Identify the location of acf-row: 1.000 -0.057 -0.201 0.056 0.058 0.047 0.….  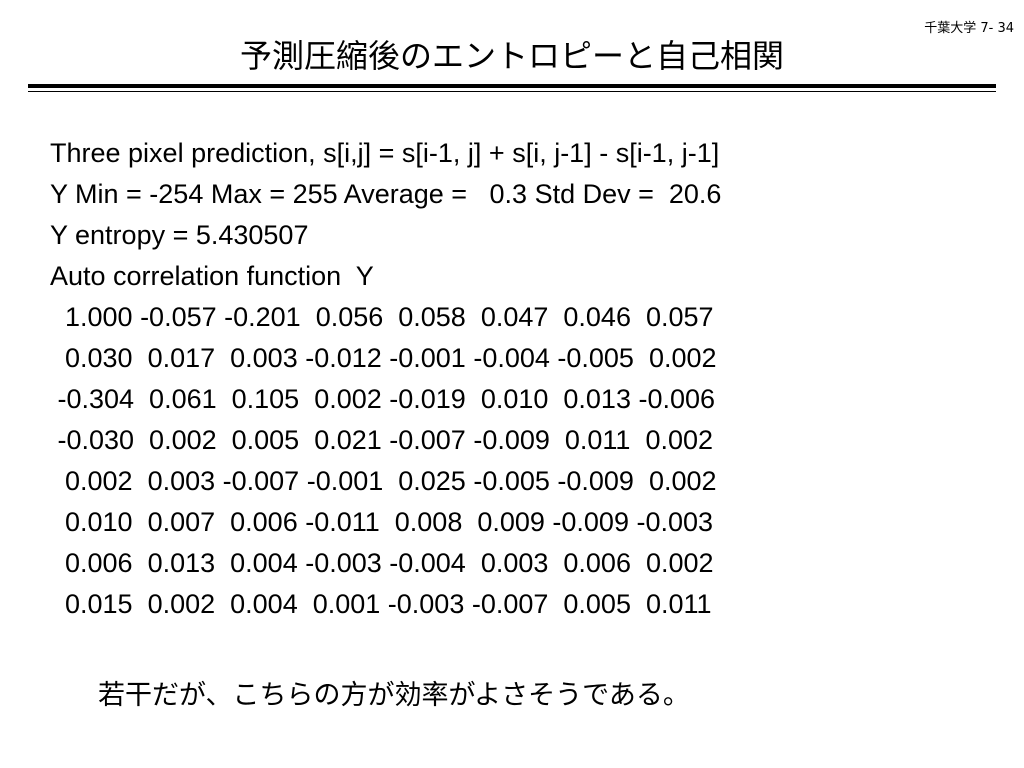
(382, 317).